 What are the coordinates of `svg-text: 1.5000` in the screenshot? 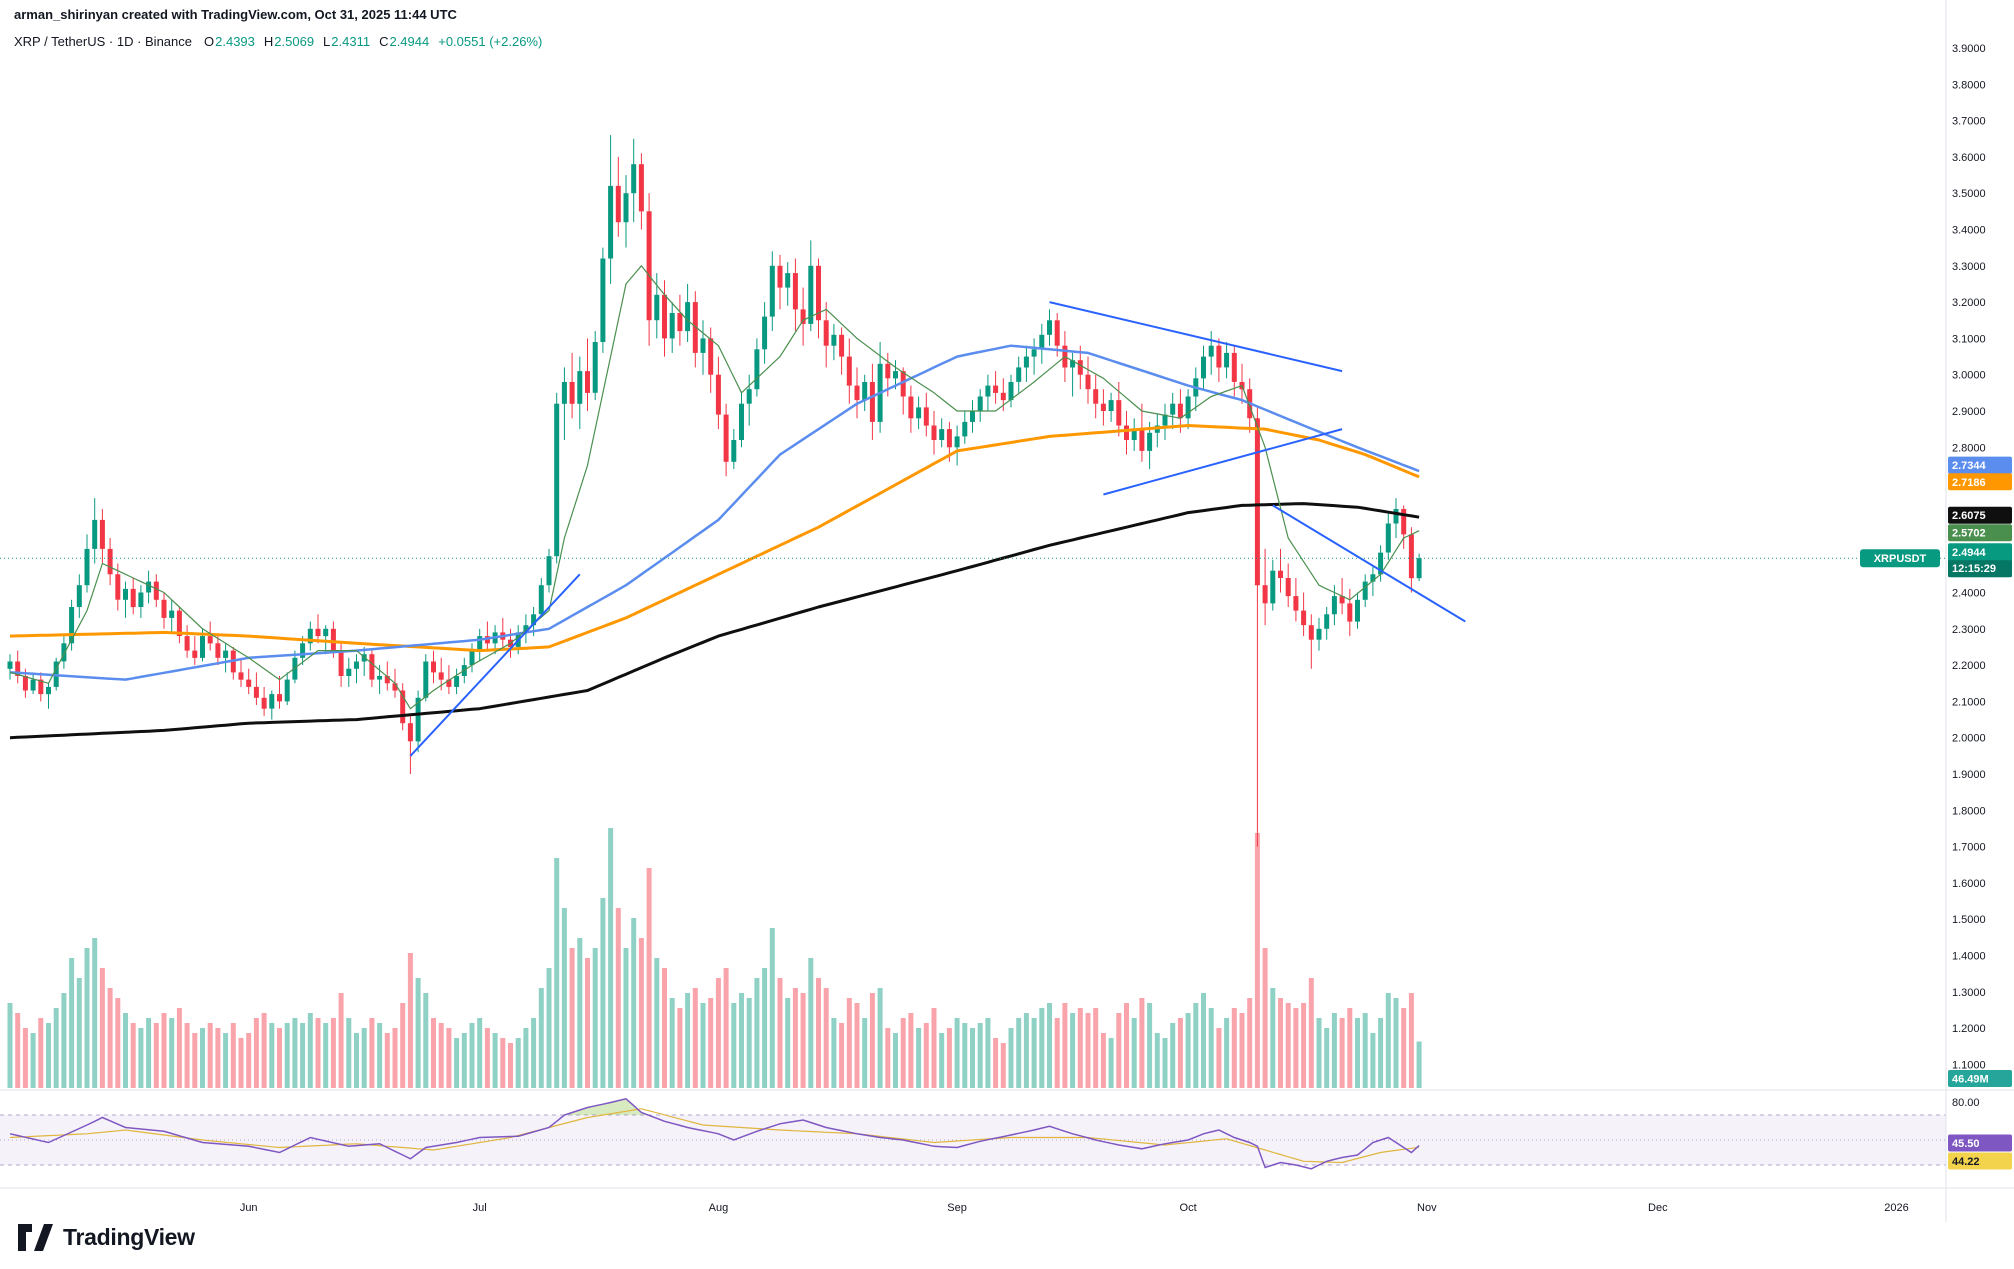 It's located at (1969, 920).